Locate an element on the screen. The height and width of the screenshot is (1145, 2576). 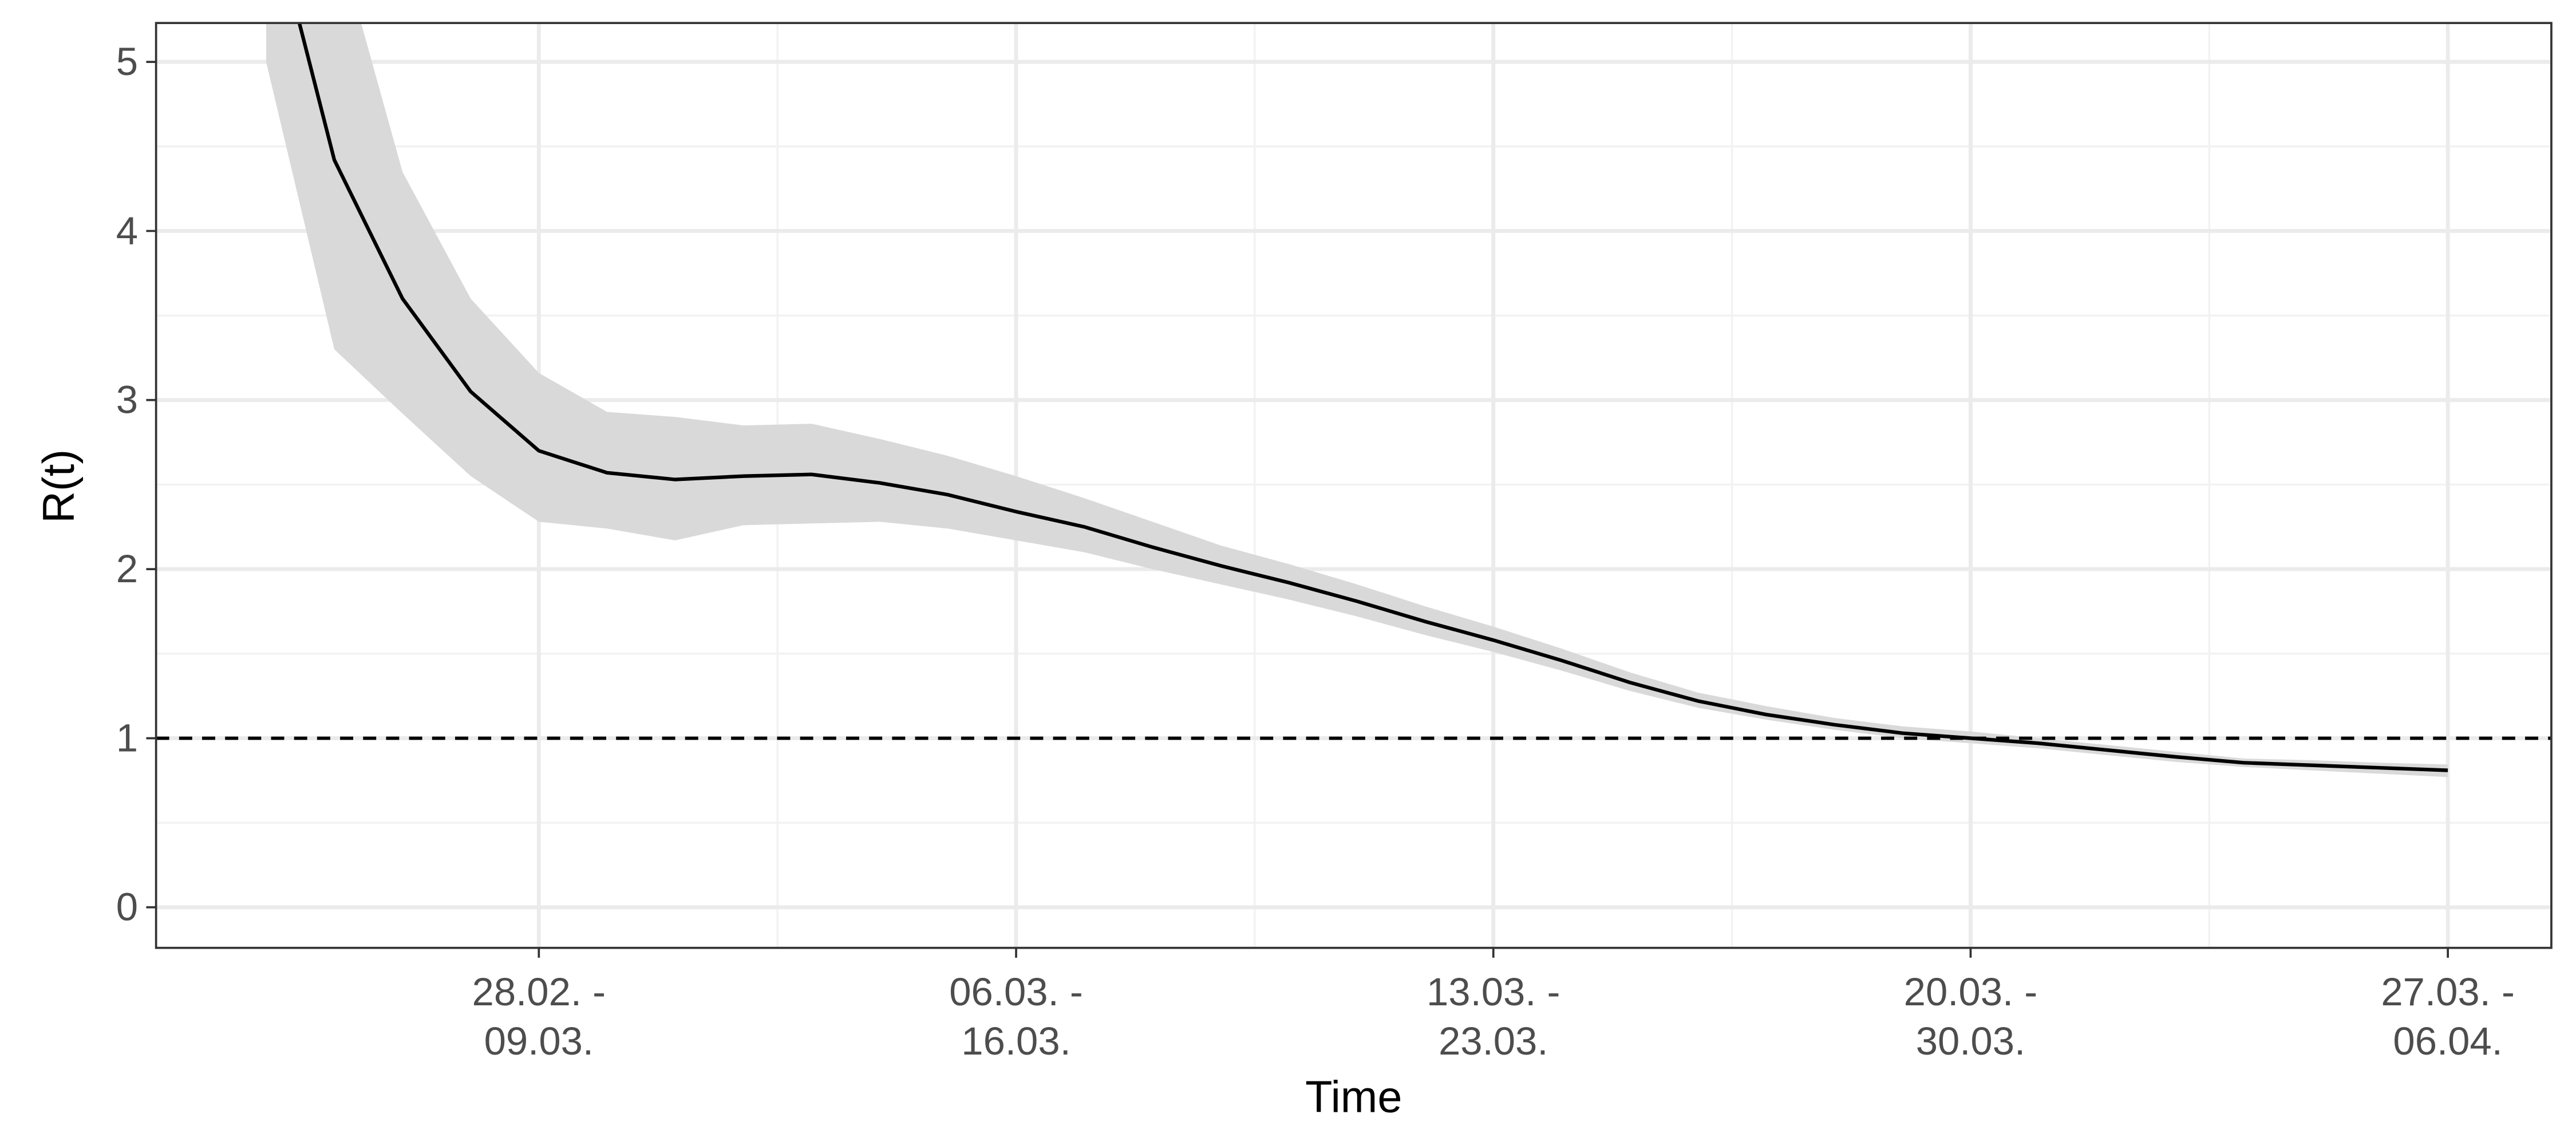
y-axis-title: R(t) is located at coordinates (59, 486).